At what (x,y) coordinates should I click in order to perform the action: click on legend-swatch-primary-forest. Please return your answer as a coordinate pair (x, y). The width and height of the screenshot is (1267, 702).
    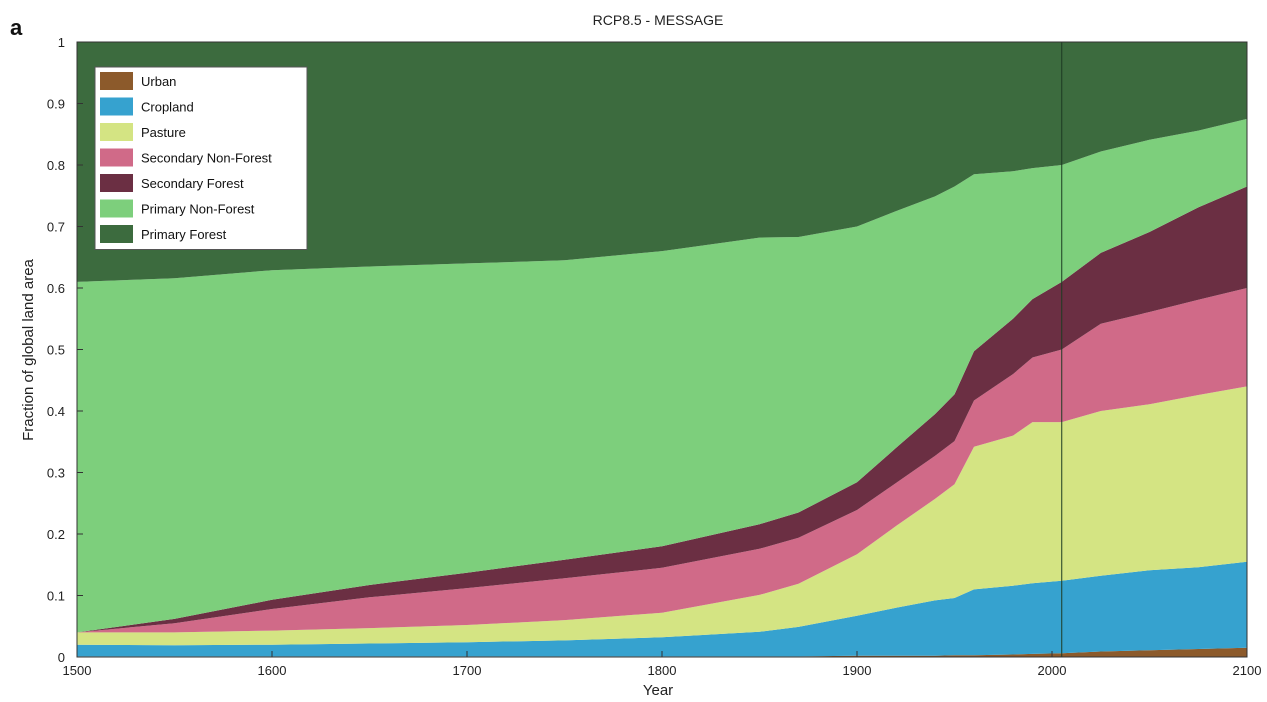
    Looking at the image, I should click on (116, 234).